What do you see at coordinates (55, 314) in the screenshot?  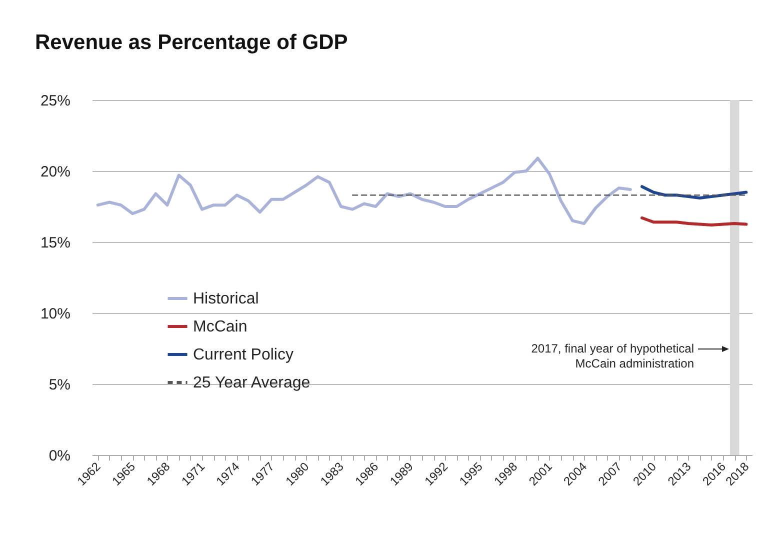 I see `y-tick-label: 10%` at bounding box center [55, 314].